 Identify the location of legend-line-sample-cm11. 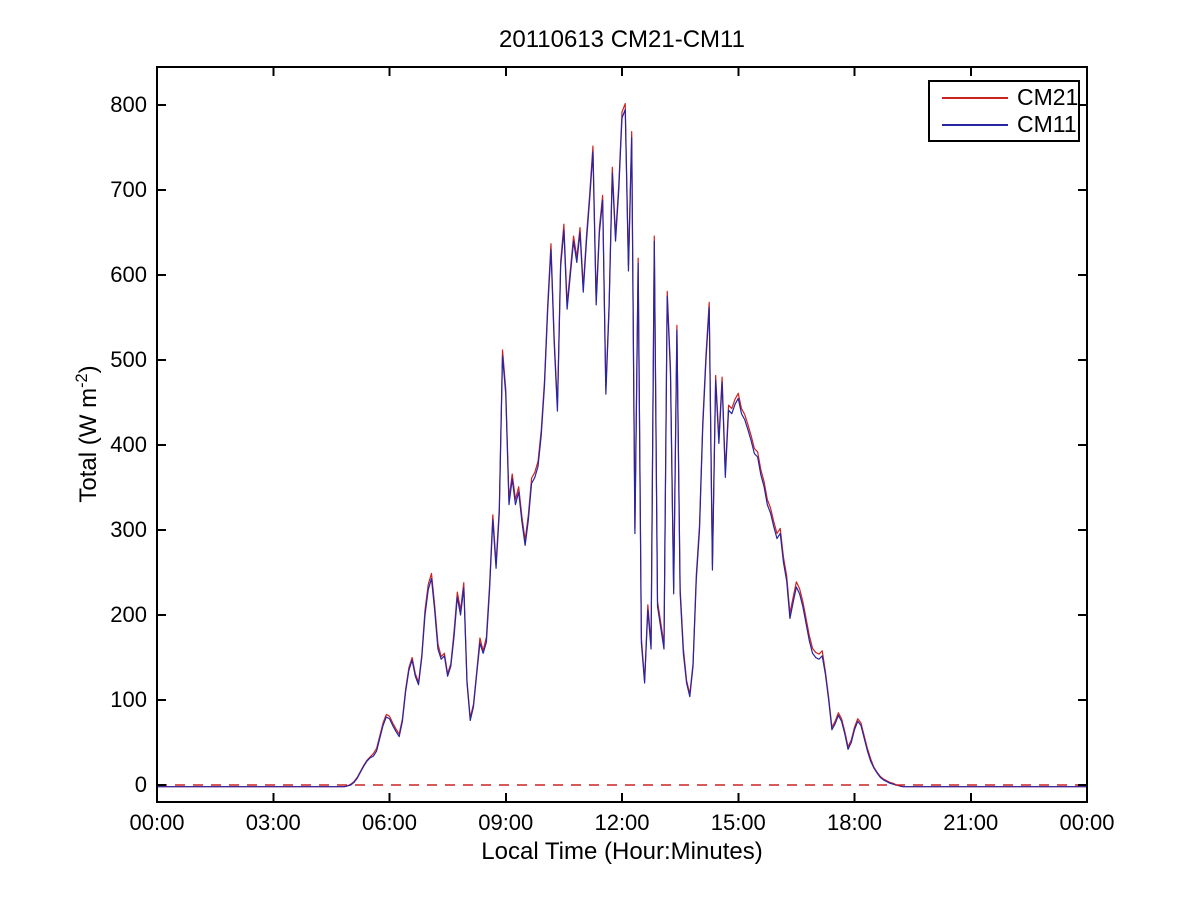
(975, 124).